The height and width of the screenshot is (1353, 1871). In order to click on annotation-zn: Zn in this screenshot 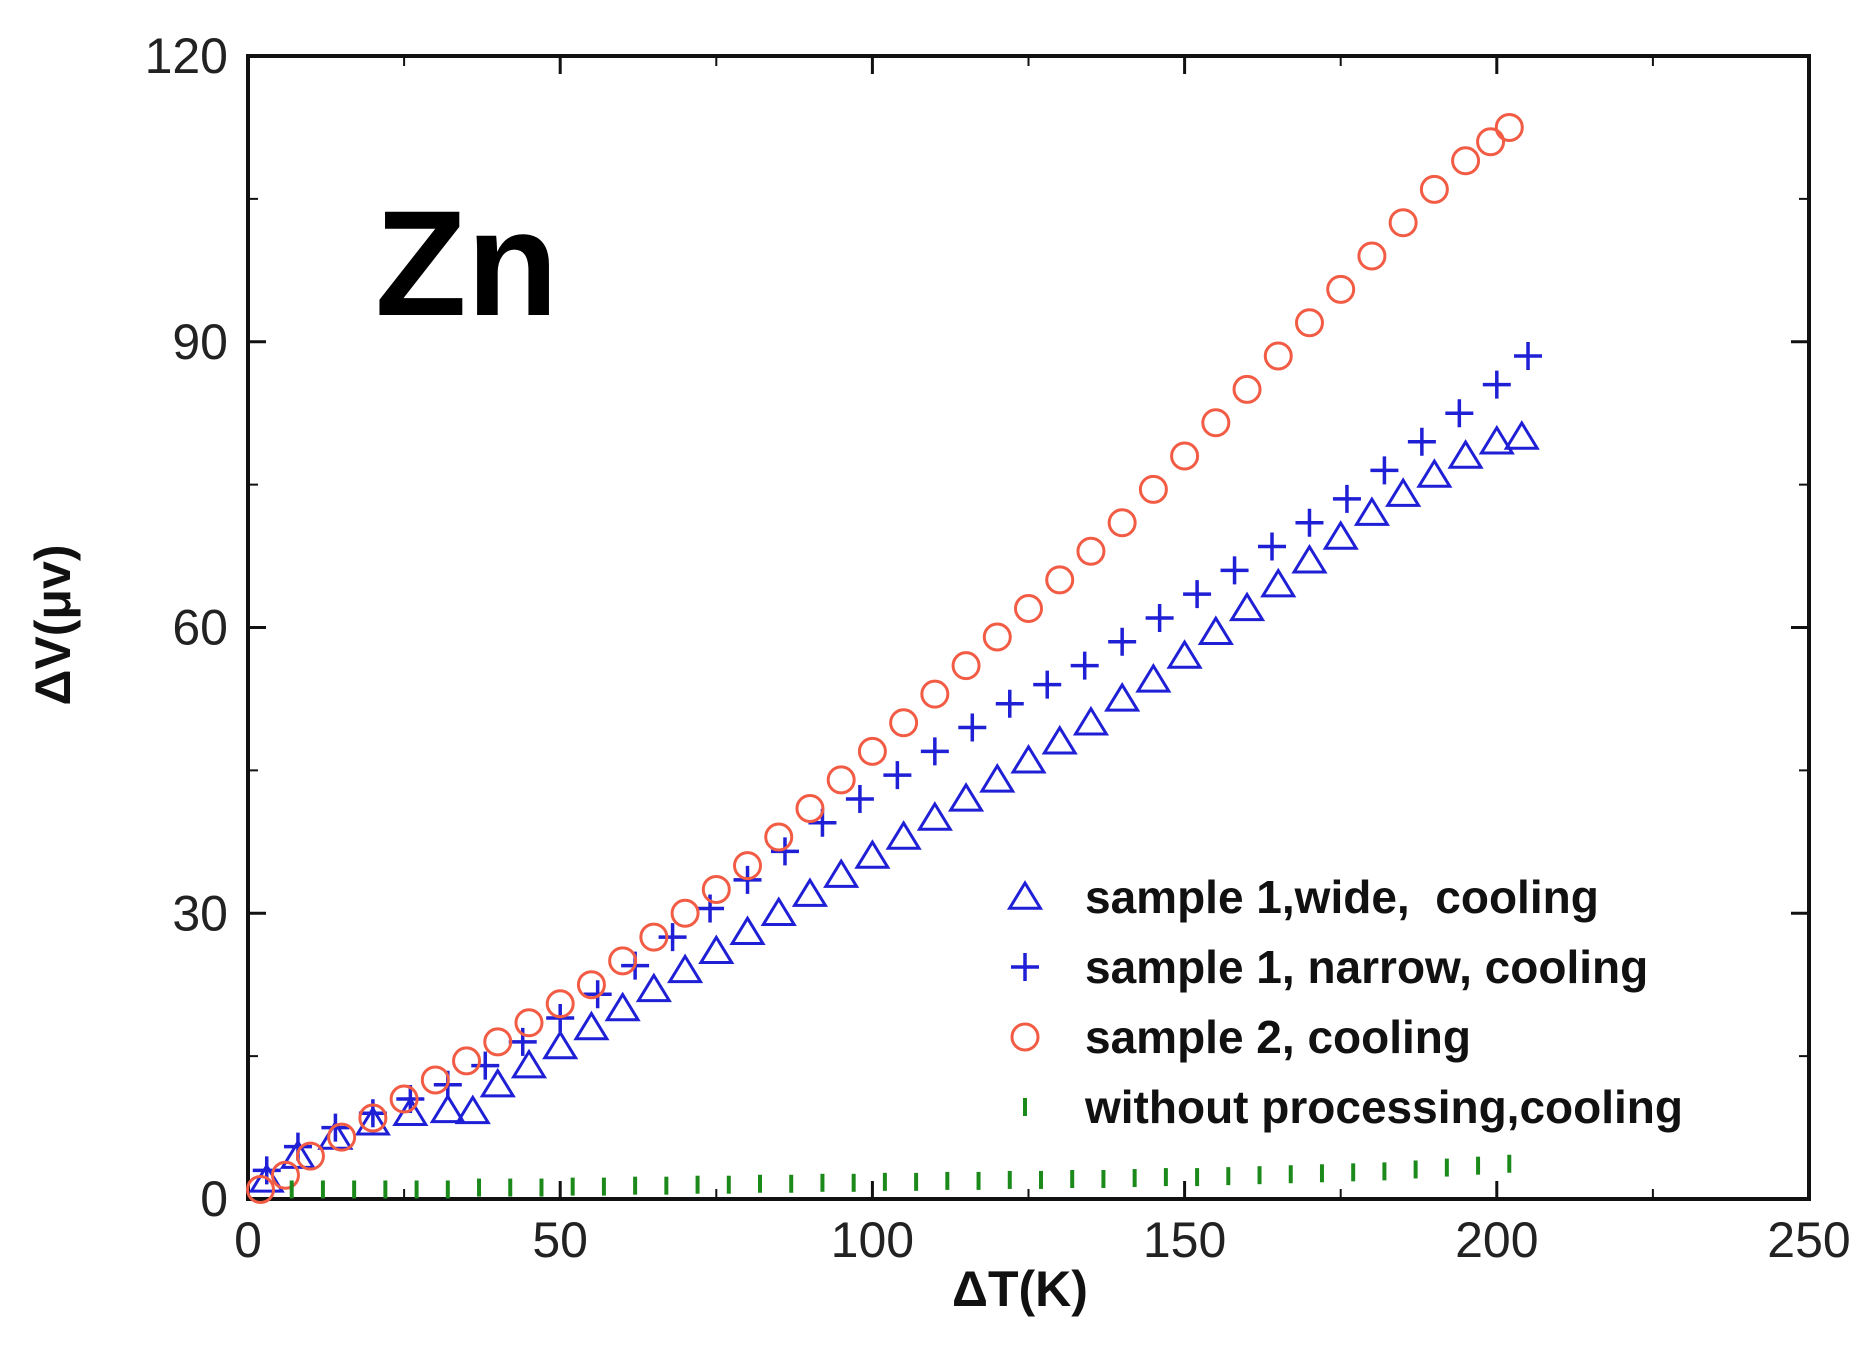, I will do `click(466, 263)`.